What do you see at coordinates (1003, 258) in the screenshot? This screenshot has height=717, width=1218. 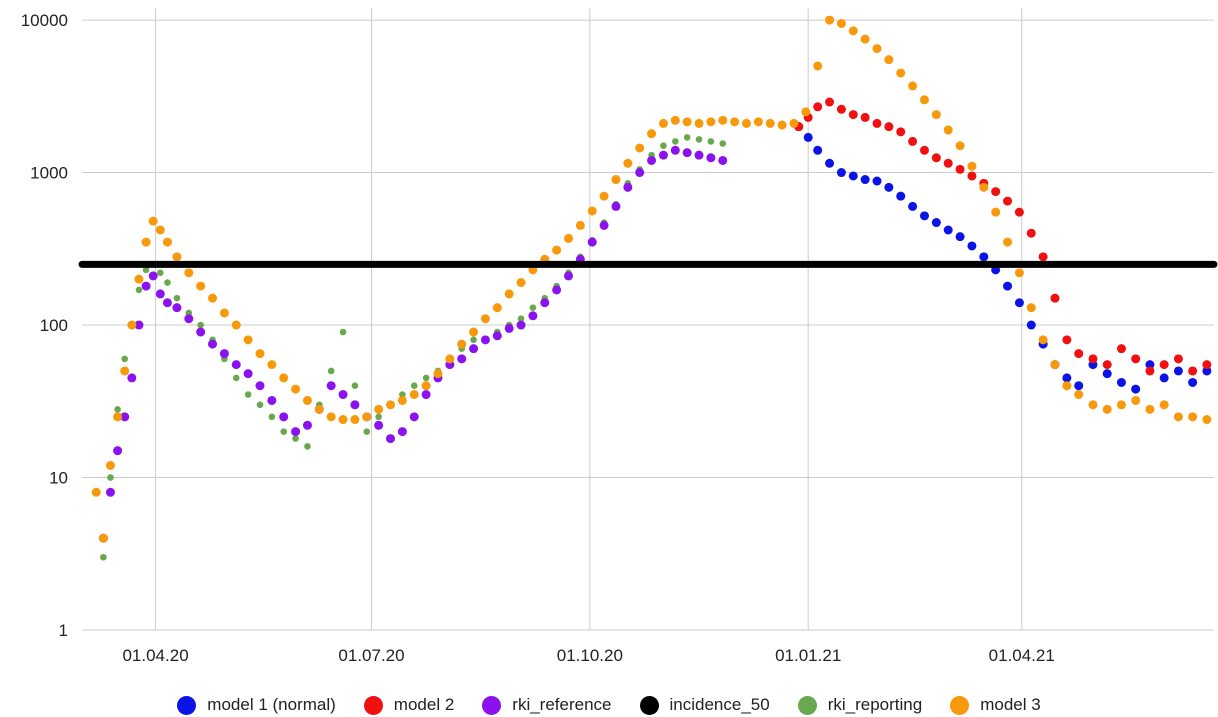 I see `series-model-1-normal-` at bounding box center [1003, 258].